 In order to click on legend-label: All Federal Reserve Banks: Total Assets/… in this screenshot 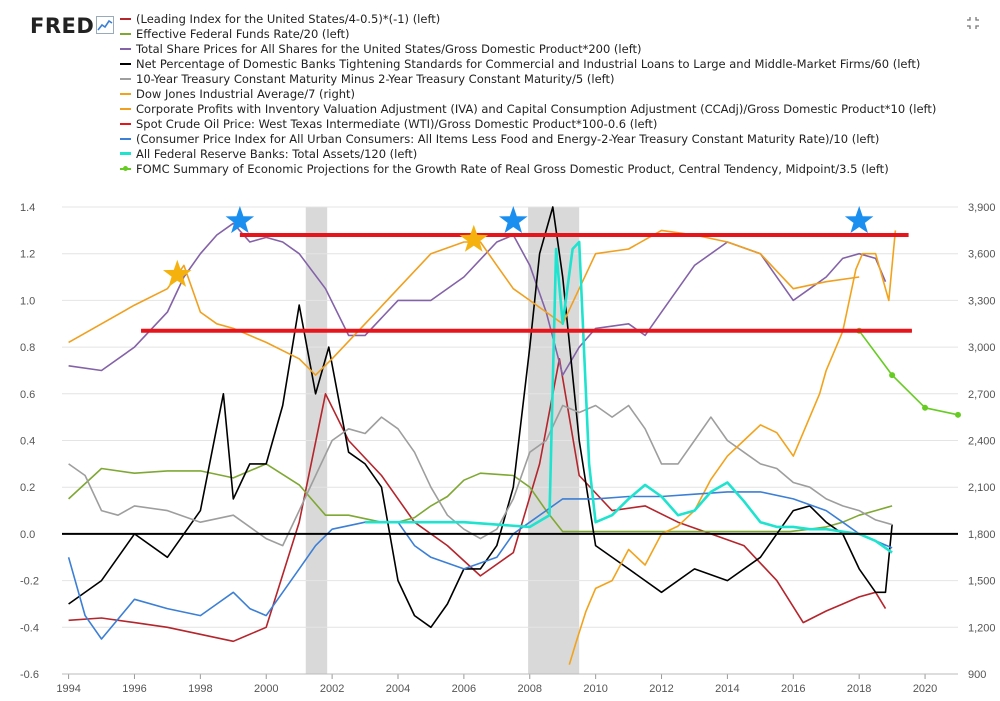, I will do `click(277, 154)`.